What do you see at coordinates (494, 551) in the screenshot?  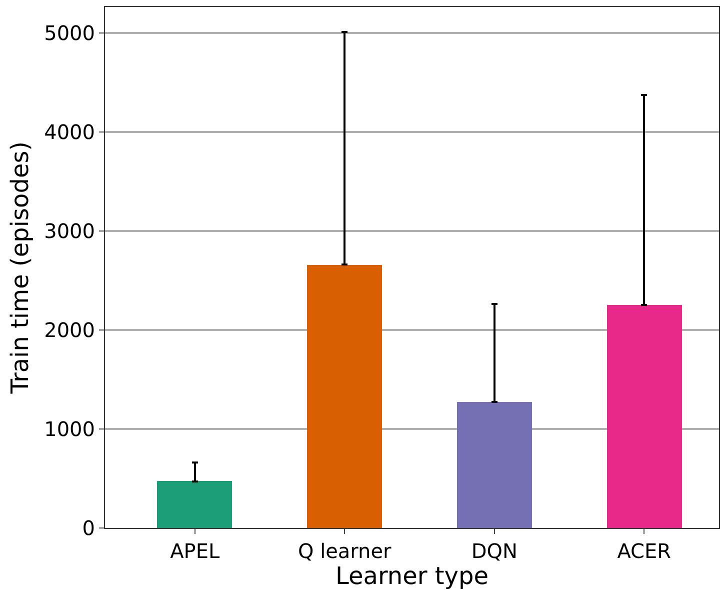 I see `x-tick-label: DQN` at bounding box center [494, 551].